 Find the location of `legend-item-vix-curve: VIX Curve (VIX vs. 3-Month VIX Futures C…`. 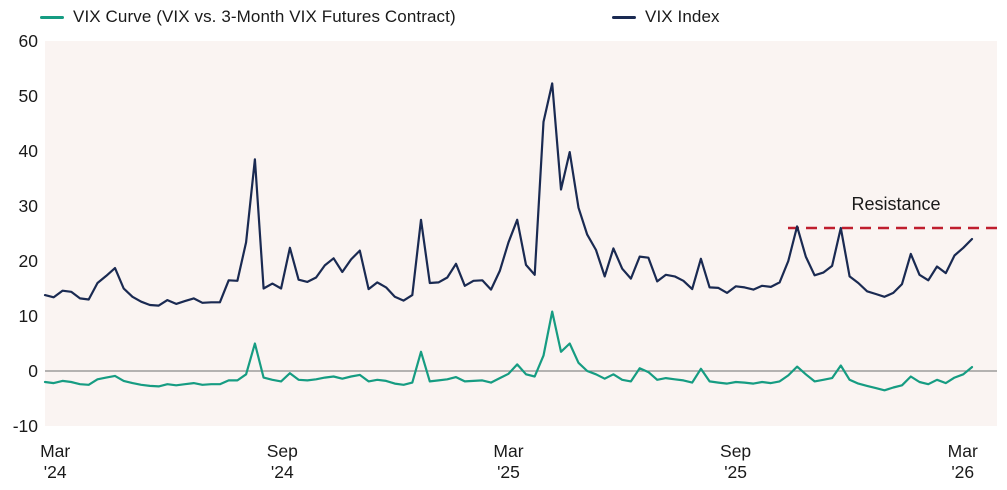

legend-item-vix-curve: VIX Curve (VIX vs. 3-Month VIX Futures C… is located at coordinates (248, 17).